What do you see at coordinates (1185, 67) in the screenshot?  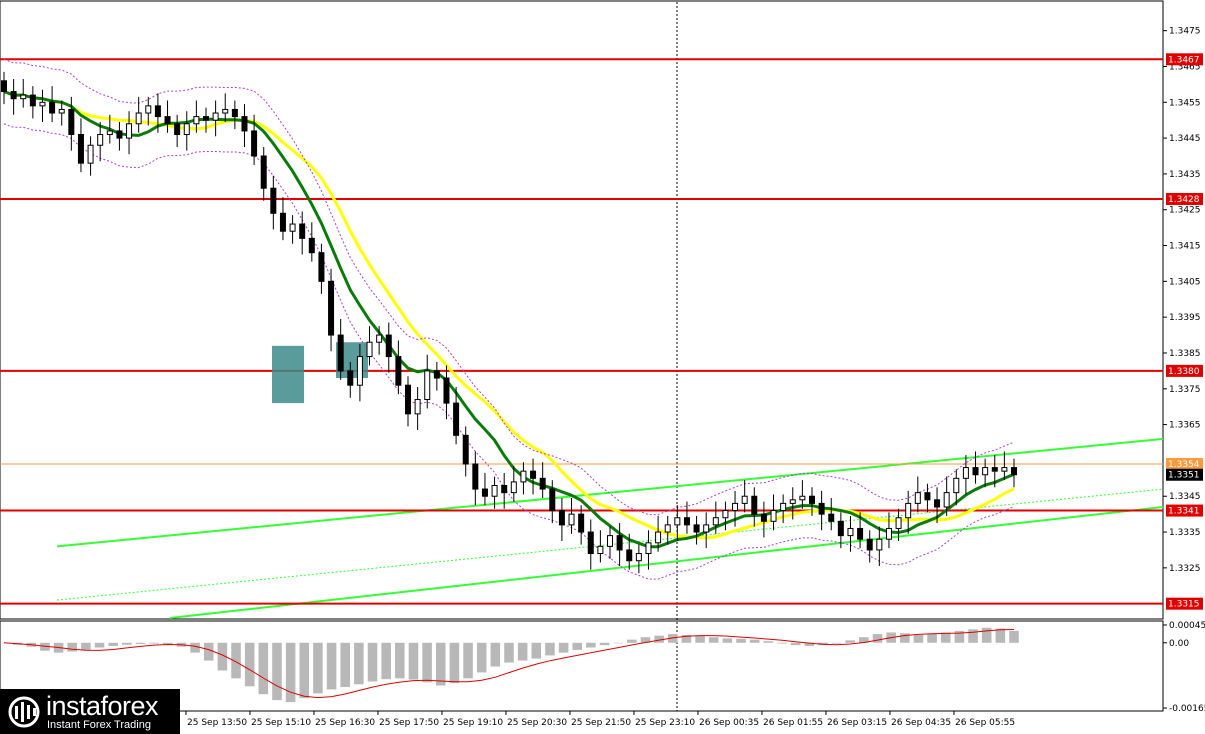 I see `price-tick-label: 1.3465` at bounding box center [1185, 67].